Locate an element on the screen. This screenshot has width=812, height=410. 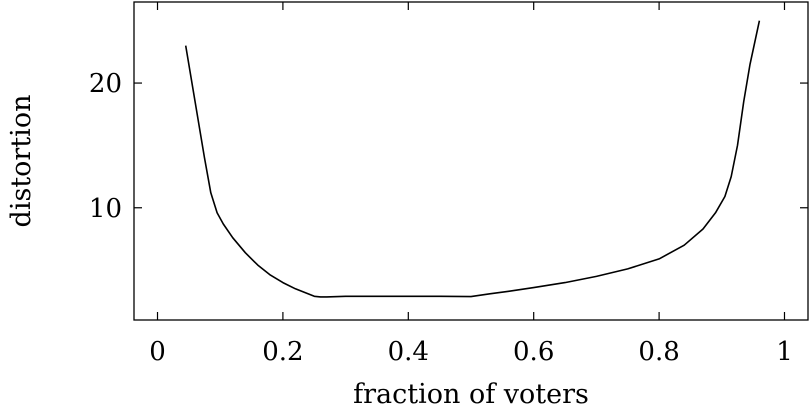
y-tick-label-1: 20 is located at coordinates (105, 84).